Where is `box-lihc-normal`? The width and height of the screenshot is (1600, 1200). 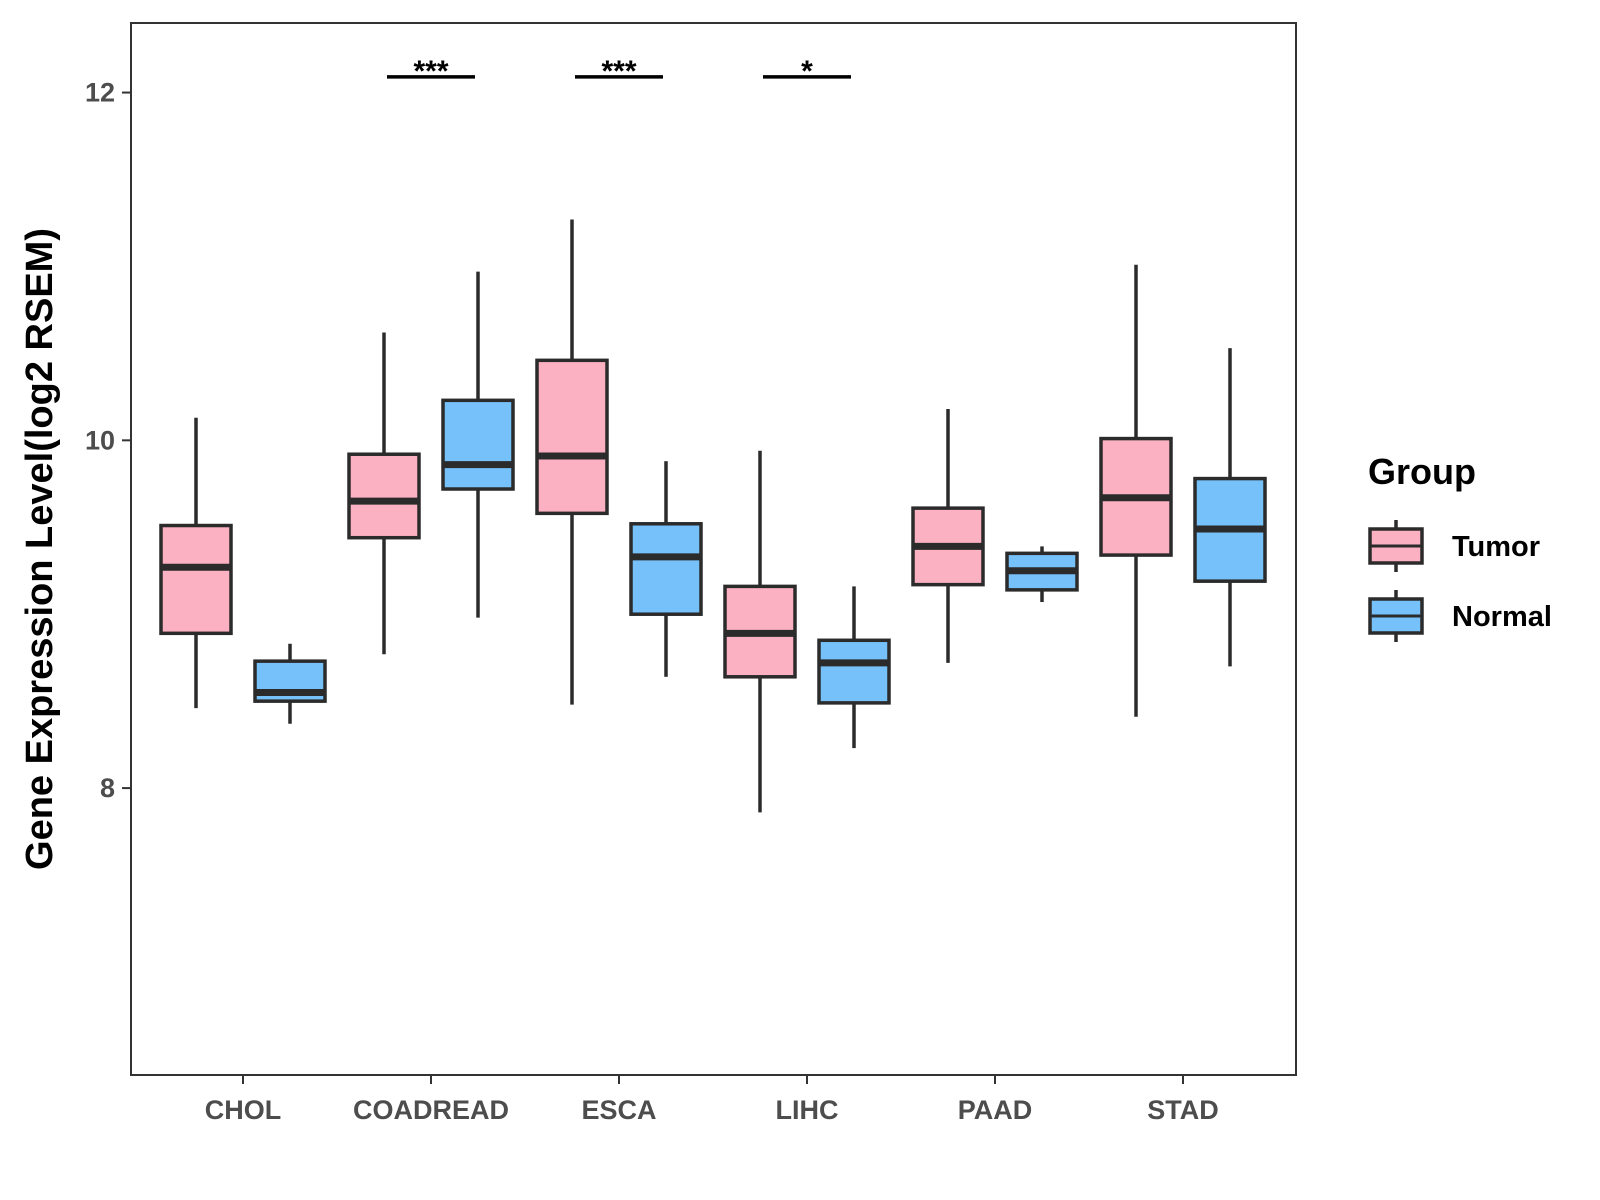
box-lihc-normal is located at coordinates (854, 667).